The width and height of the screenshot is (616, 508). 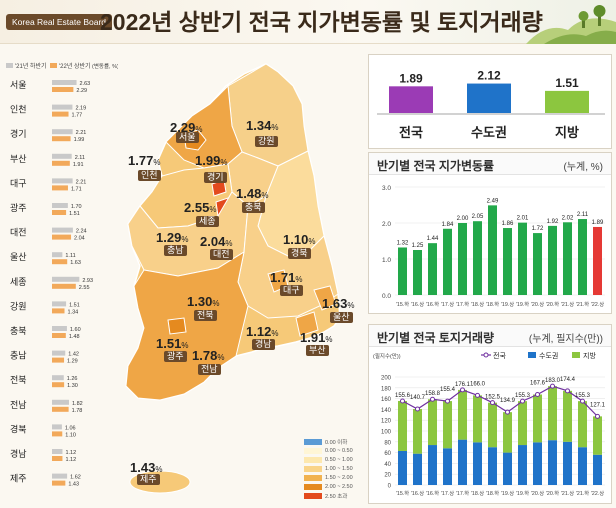 I want to click on region-curr-value: 1.99, so click(x=79, y=140).